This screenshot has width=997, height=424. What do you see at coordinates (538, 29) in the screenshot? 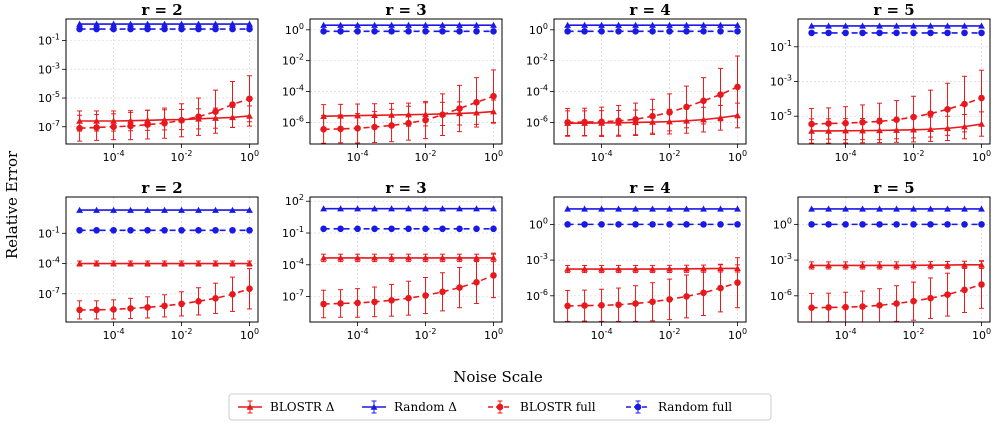
I see `y-tick-label: 10⁰` at bounding box center [538, 29].